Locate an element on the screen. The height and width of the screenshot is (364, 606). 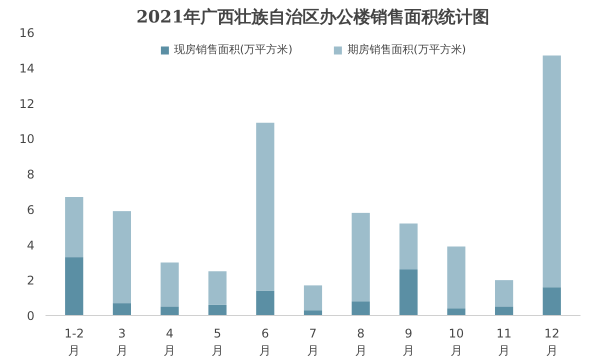
y-tick-label: 2 is located at coordinates (30, 281).